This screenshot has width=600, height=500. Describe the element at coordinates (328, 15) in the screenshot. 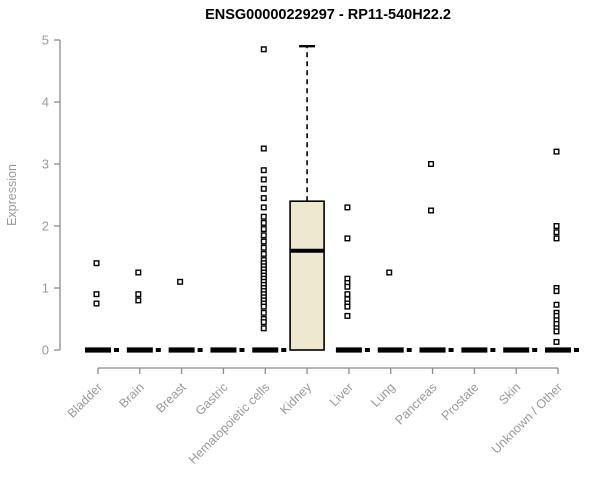

I see `chart-title: ENSG00000229297 - RP11-540H22.2` at that location.